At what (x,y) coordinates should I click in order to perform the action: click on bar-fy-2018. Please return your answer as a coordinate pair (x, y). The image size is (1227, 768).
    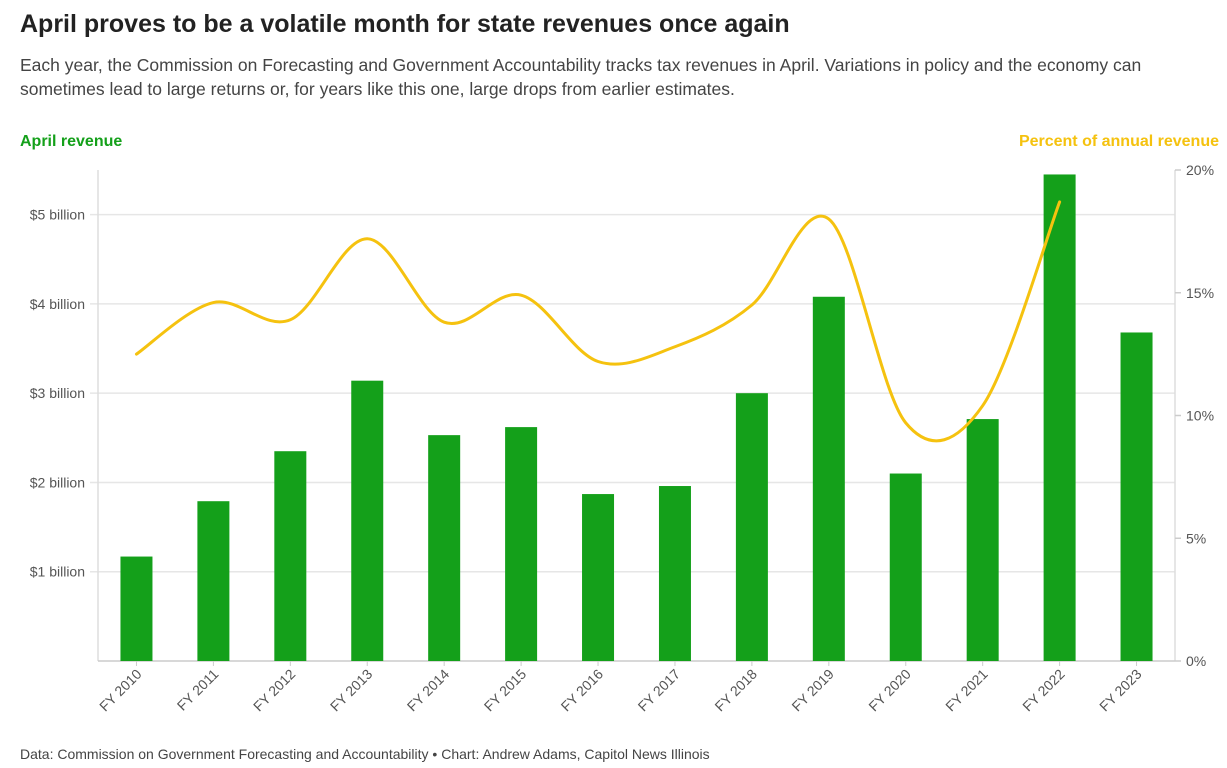
    Looking at the image, I should click on (751, 527).